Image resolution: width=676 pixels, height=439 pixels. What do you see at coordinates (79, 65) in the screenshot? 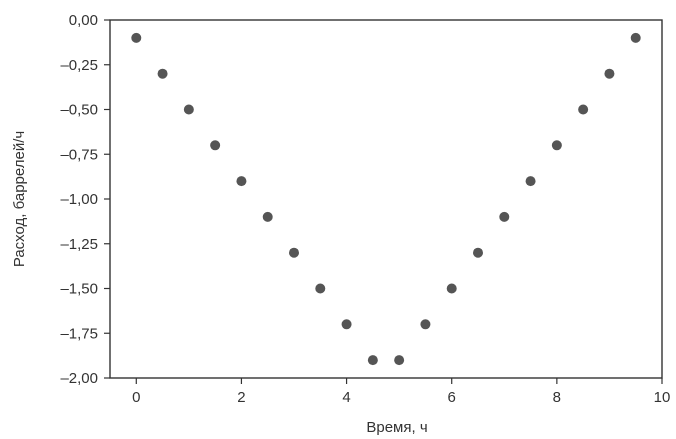
I see `y-tick-label: –0,25` at bounding box center [79, 65].